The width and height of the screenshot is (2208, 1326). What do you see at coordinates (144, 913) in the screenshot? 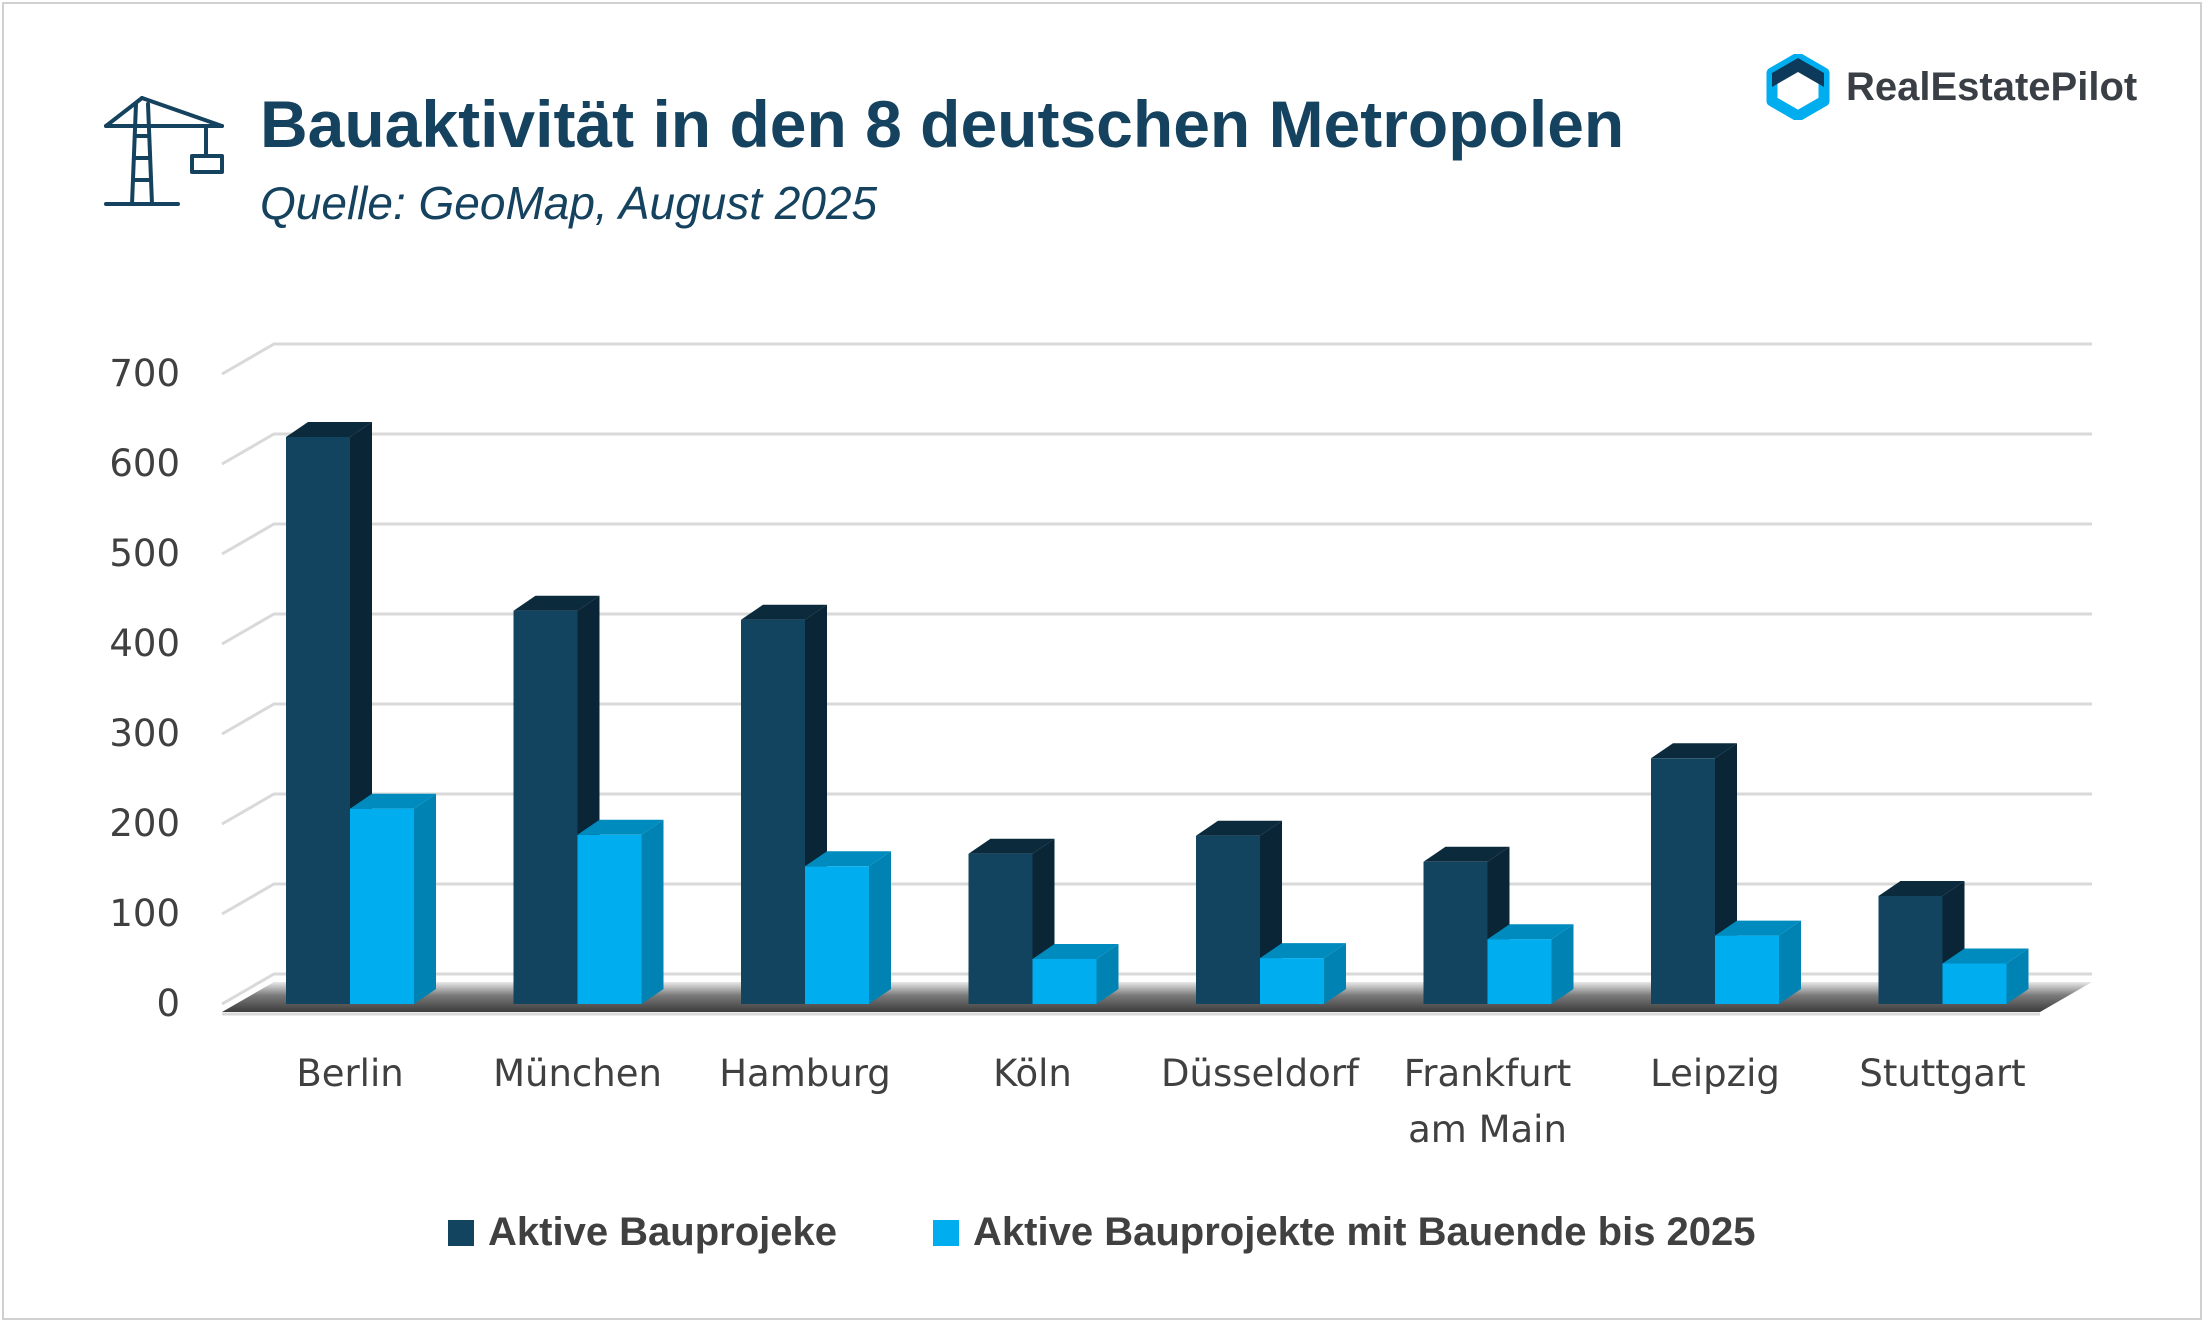
I see `ytick-label-100: 100` at bounding box center [144, 913].